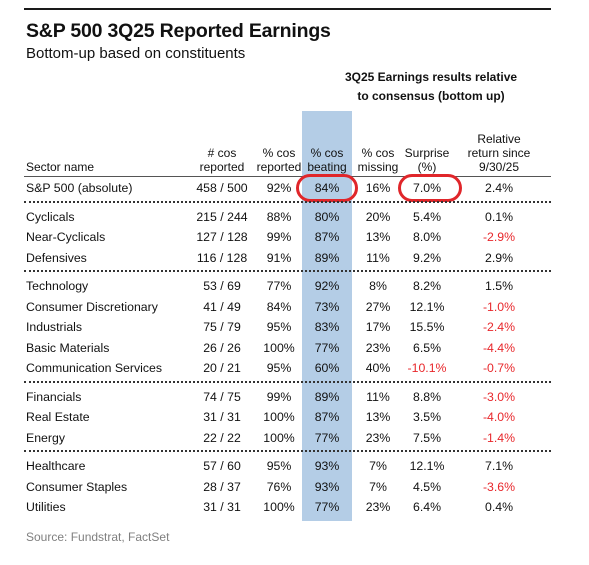 The height and width of the screenshot is (565, 589). I want to click on header-rule, so click(287, 176).